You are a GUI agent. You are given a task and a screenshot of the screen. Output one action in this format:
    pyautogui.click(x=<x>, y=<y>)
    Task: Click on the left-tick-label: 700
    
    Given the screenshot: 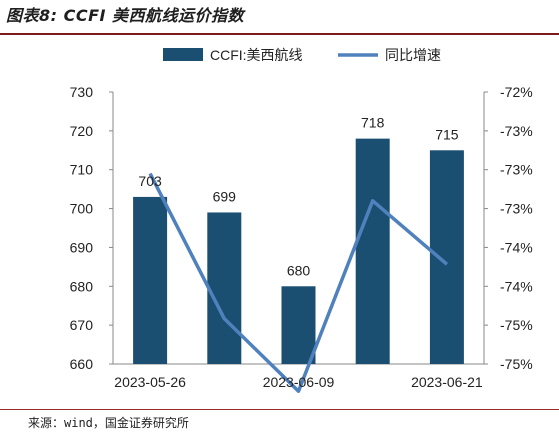 What is the action you would take?
    pyautogui.click(x=82, y=209)
    